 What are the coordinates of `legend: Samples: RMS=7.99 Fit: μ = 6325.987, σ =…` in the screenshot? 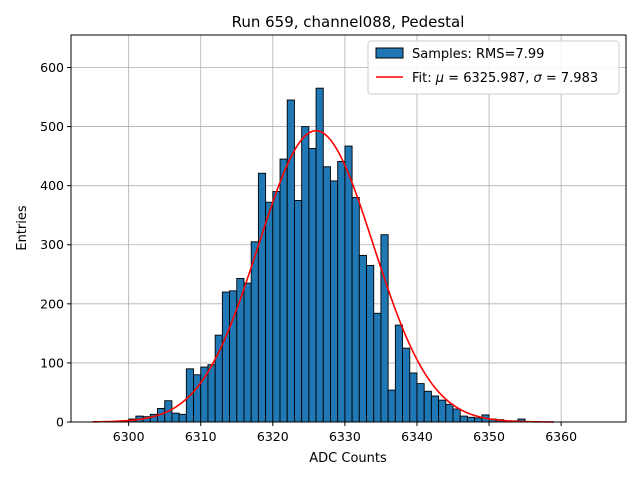 It's located at (493, 67).